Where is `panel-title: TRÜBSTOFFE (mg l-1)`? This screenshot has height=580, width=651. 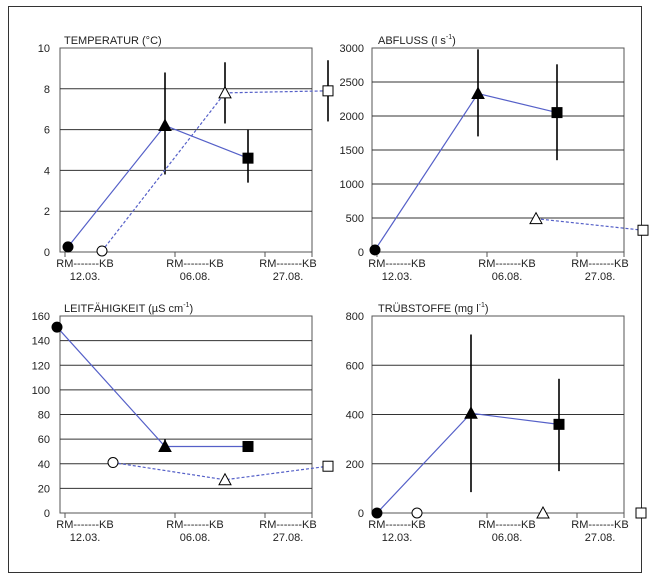 panel-title: TRÜBSTOFFE (mg l-1) is located at coordinates (433, 308).